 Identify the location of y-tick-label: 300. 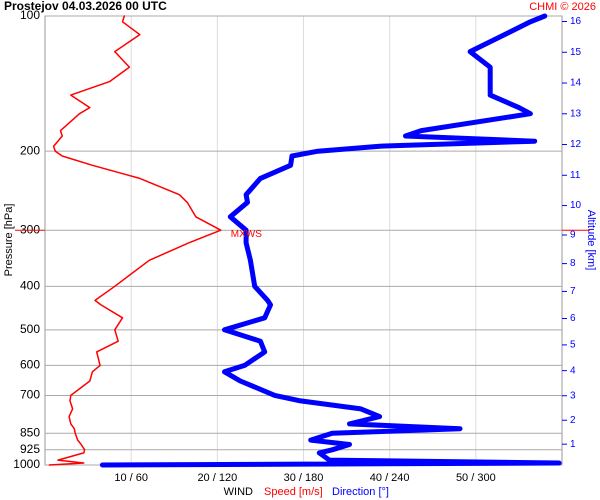
(30, 229).